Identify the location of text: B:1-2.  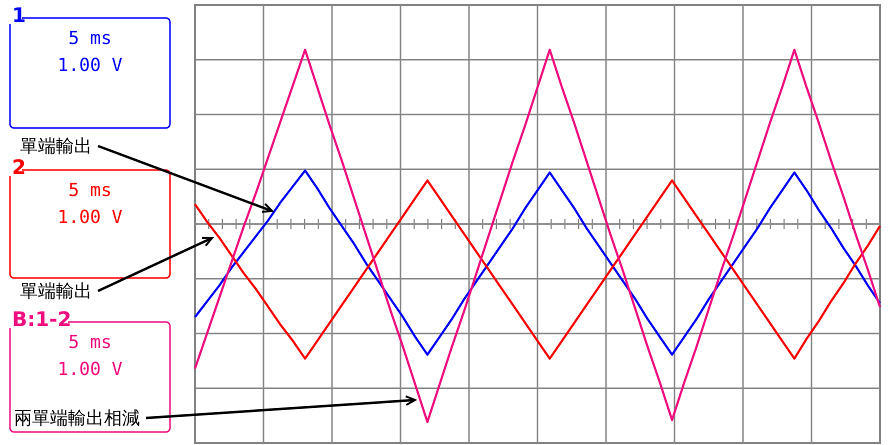
(42, 319).